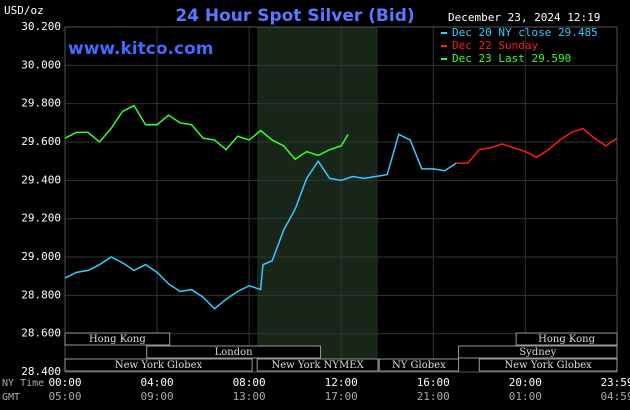 The image size is (630, 410). What do you see at coordinates (615, 382) in the screenshot?
I see `x-tick-label: 23:59` at bounding box center [615, 382].